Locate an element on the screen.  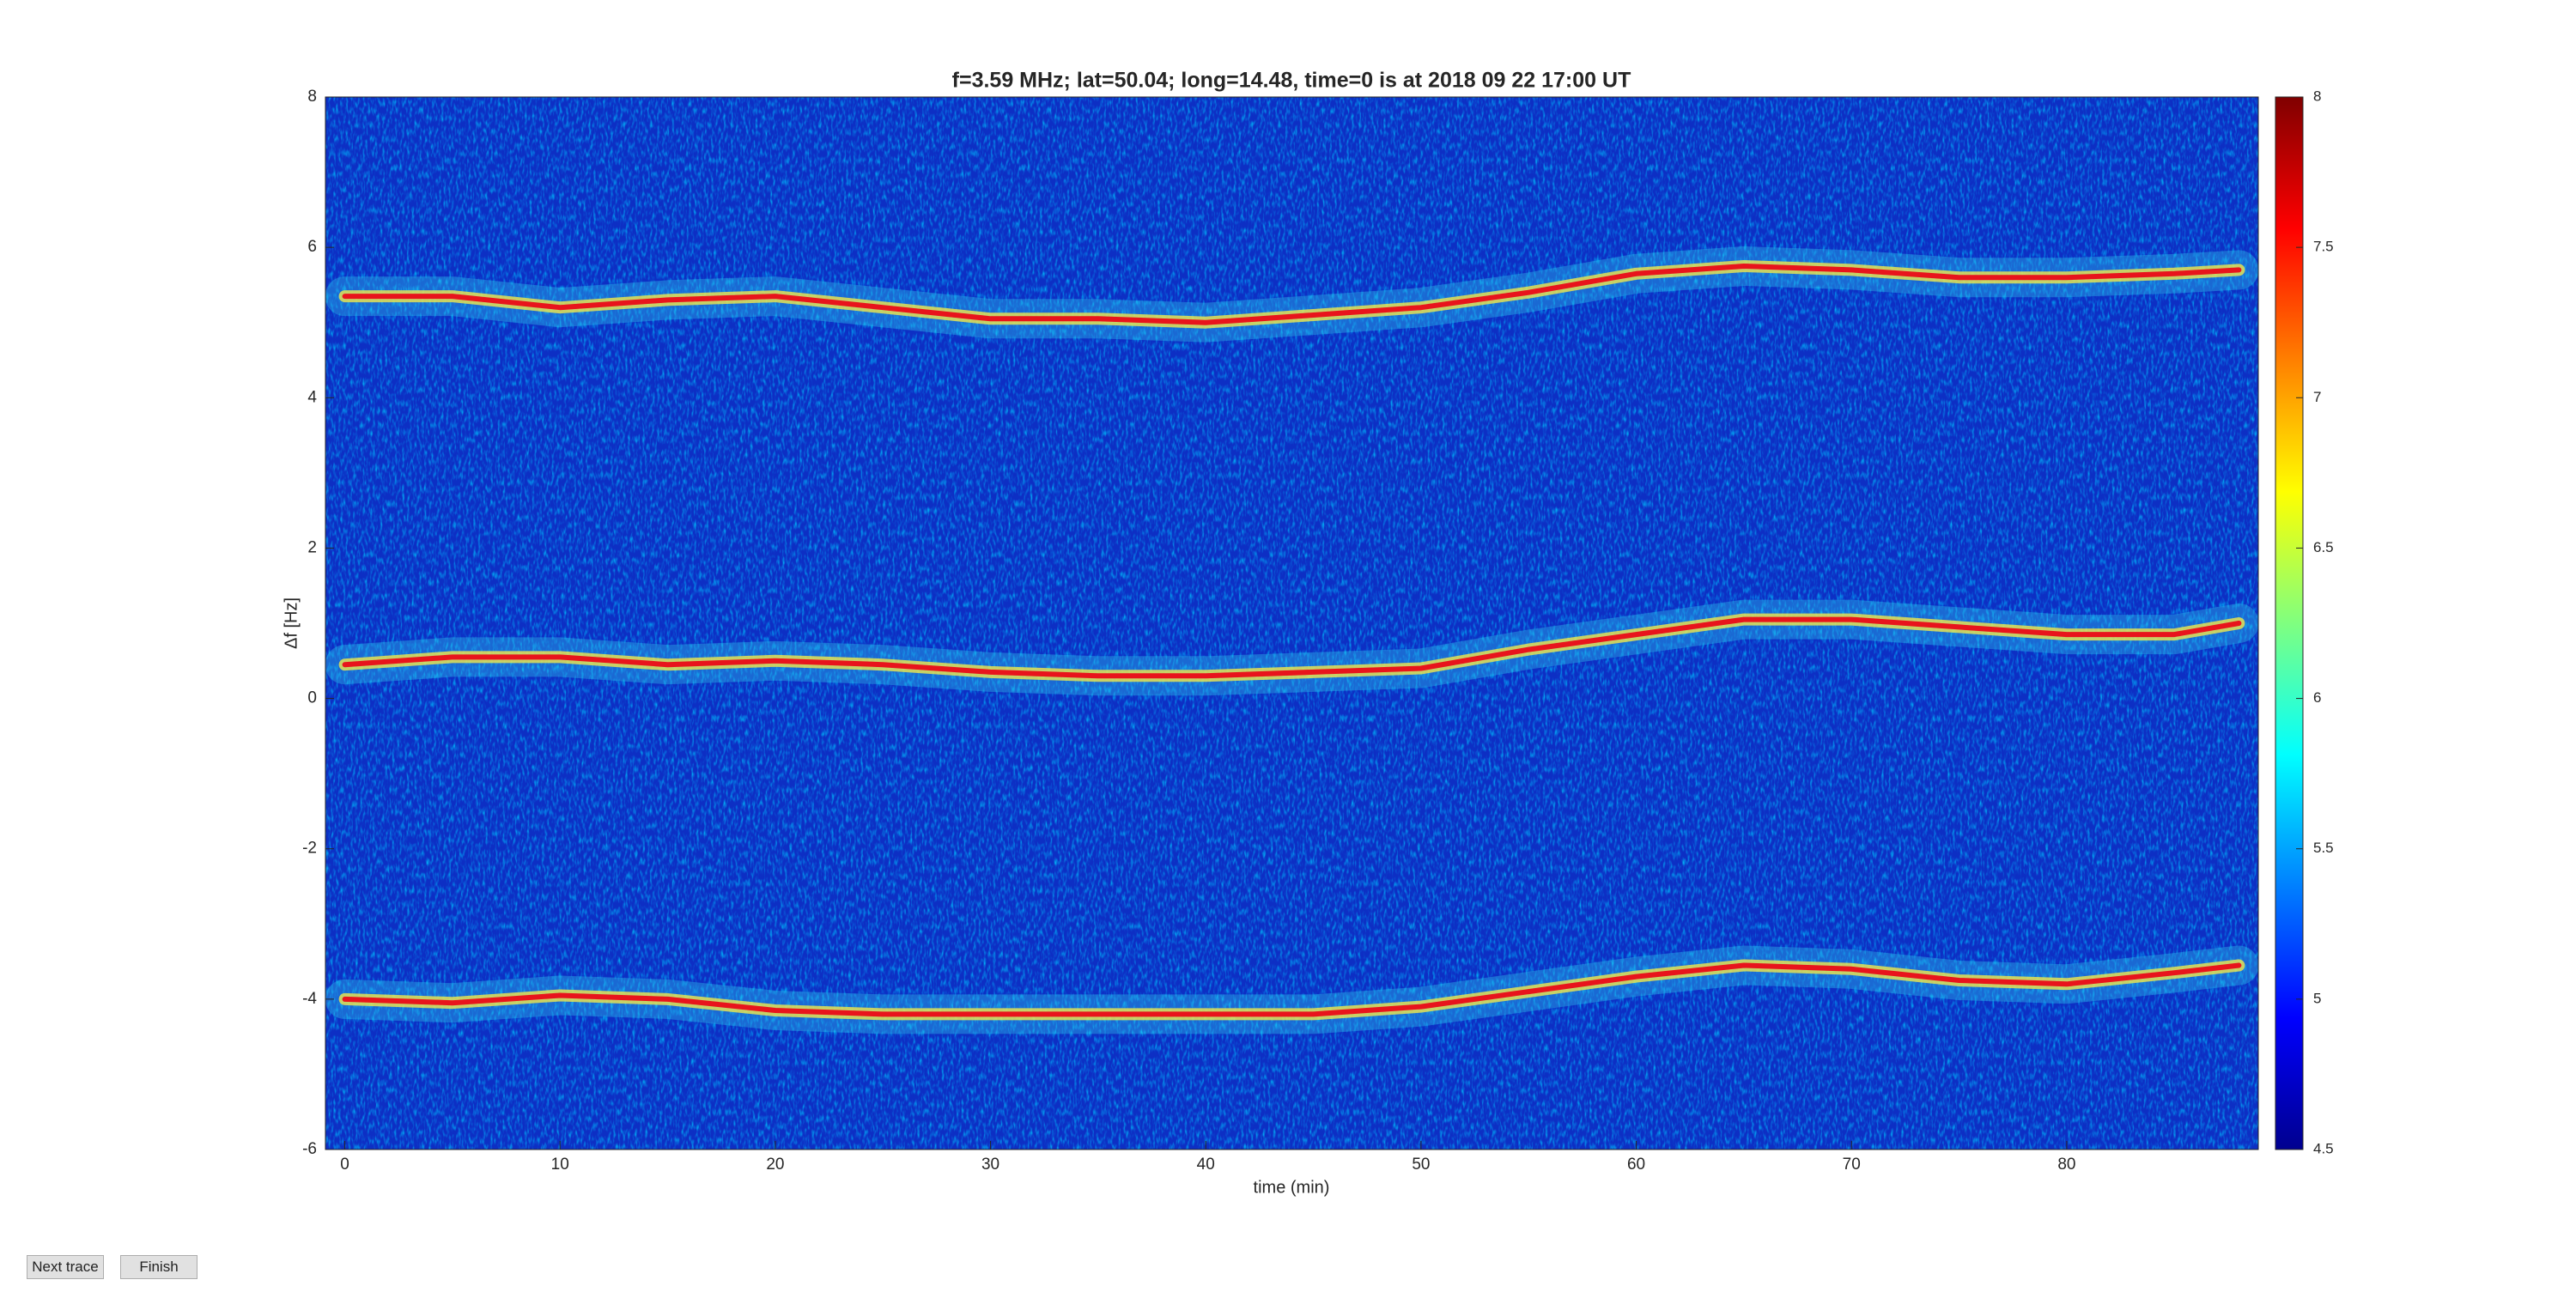
colorbar-tick-label: 5.5 is located at coordinates (2324, 848).